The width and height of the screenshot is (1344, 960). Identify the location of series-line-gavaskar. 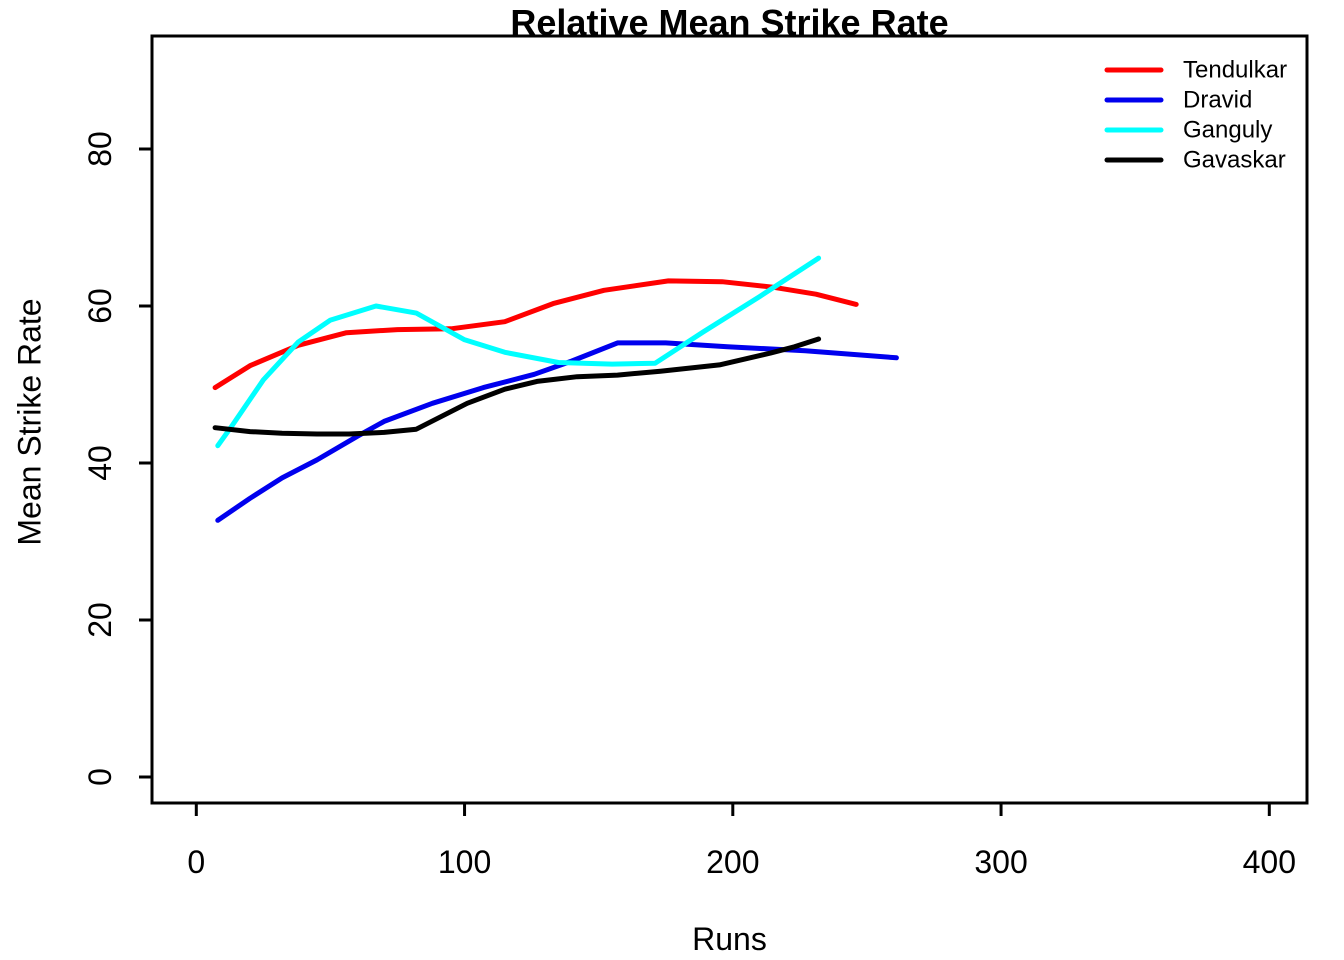
(517, 386).